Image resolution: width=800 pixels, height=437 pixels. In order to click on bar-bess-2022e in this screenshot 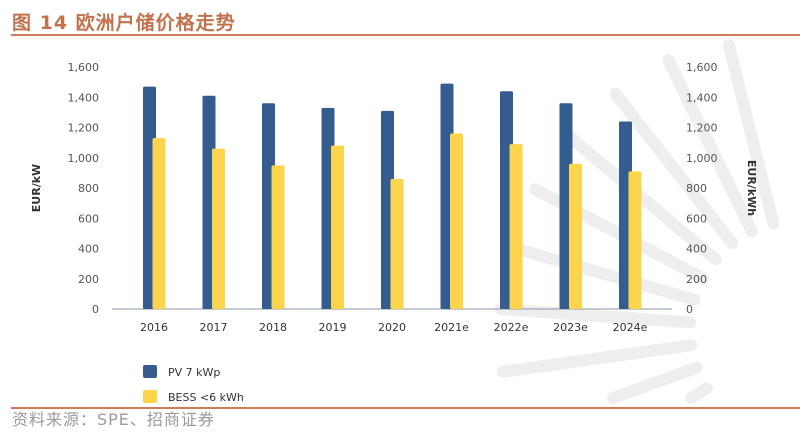, I will do `click(516, 226)`.